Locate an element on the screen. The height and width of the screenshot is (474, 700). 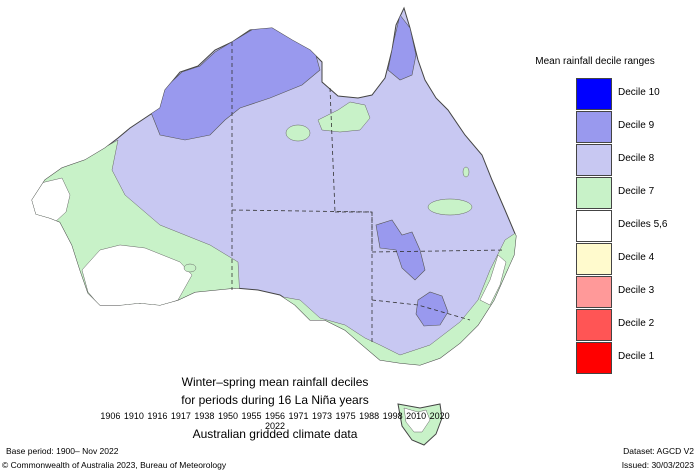
legend-item: Decile 8 is located at coordinates (636, 160).